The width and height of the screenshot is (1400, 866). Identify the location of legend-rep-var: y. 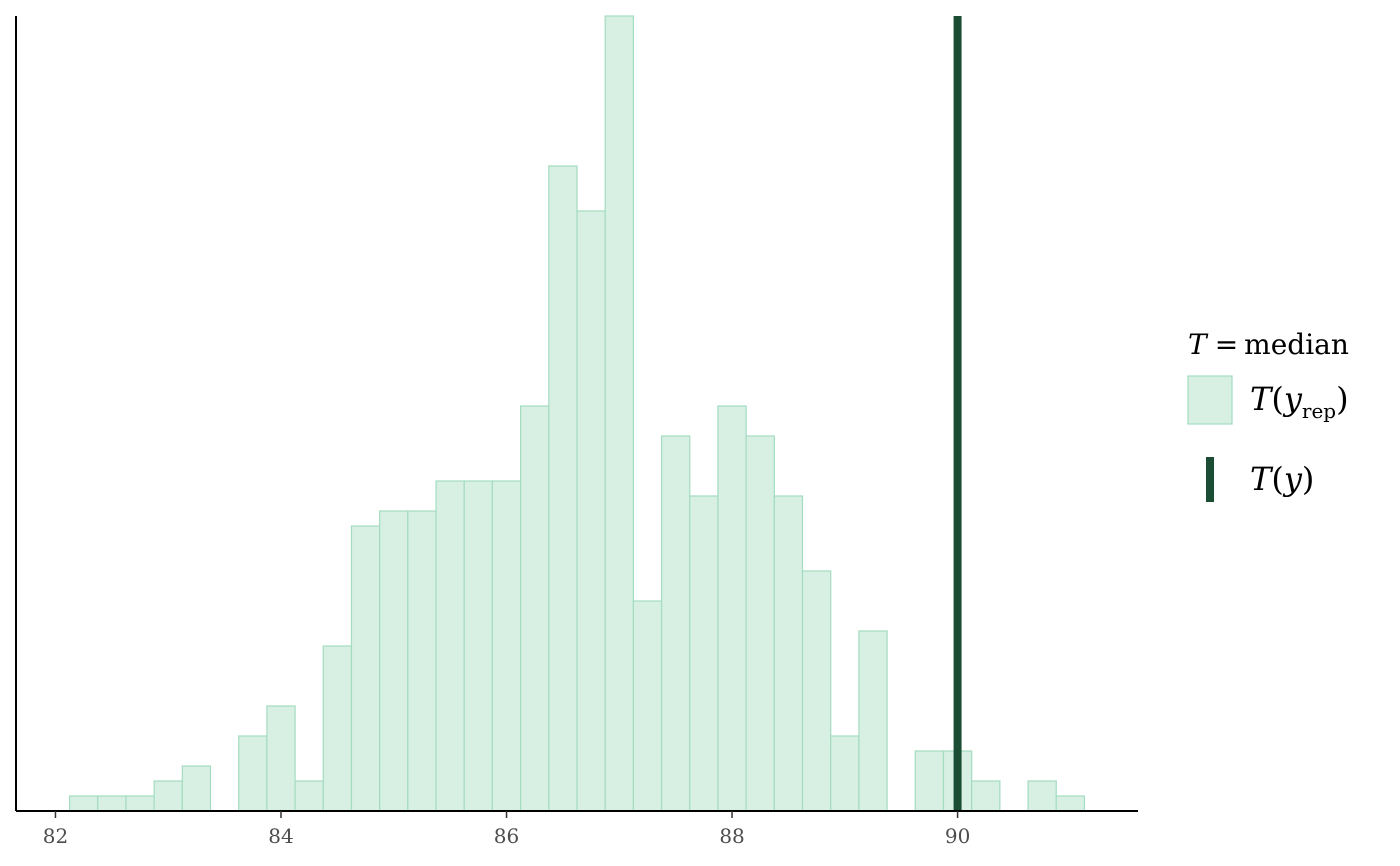
(1292, 399).